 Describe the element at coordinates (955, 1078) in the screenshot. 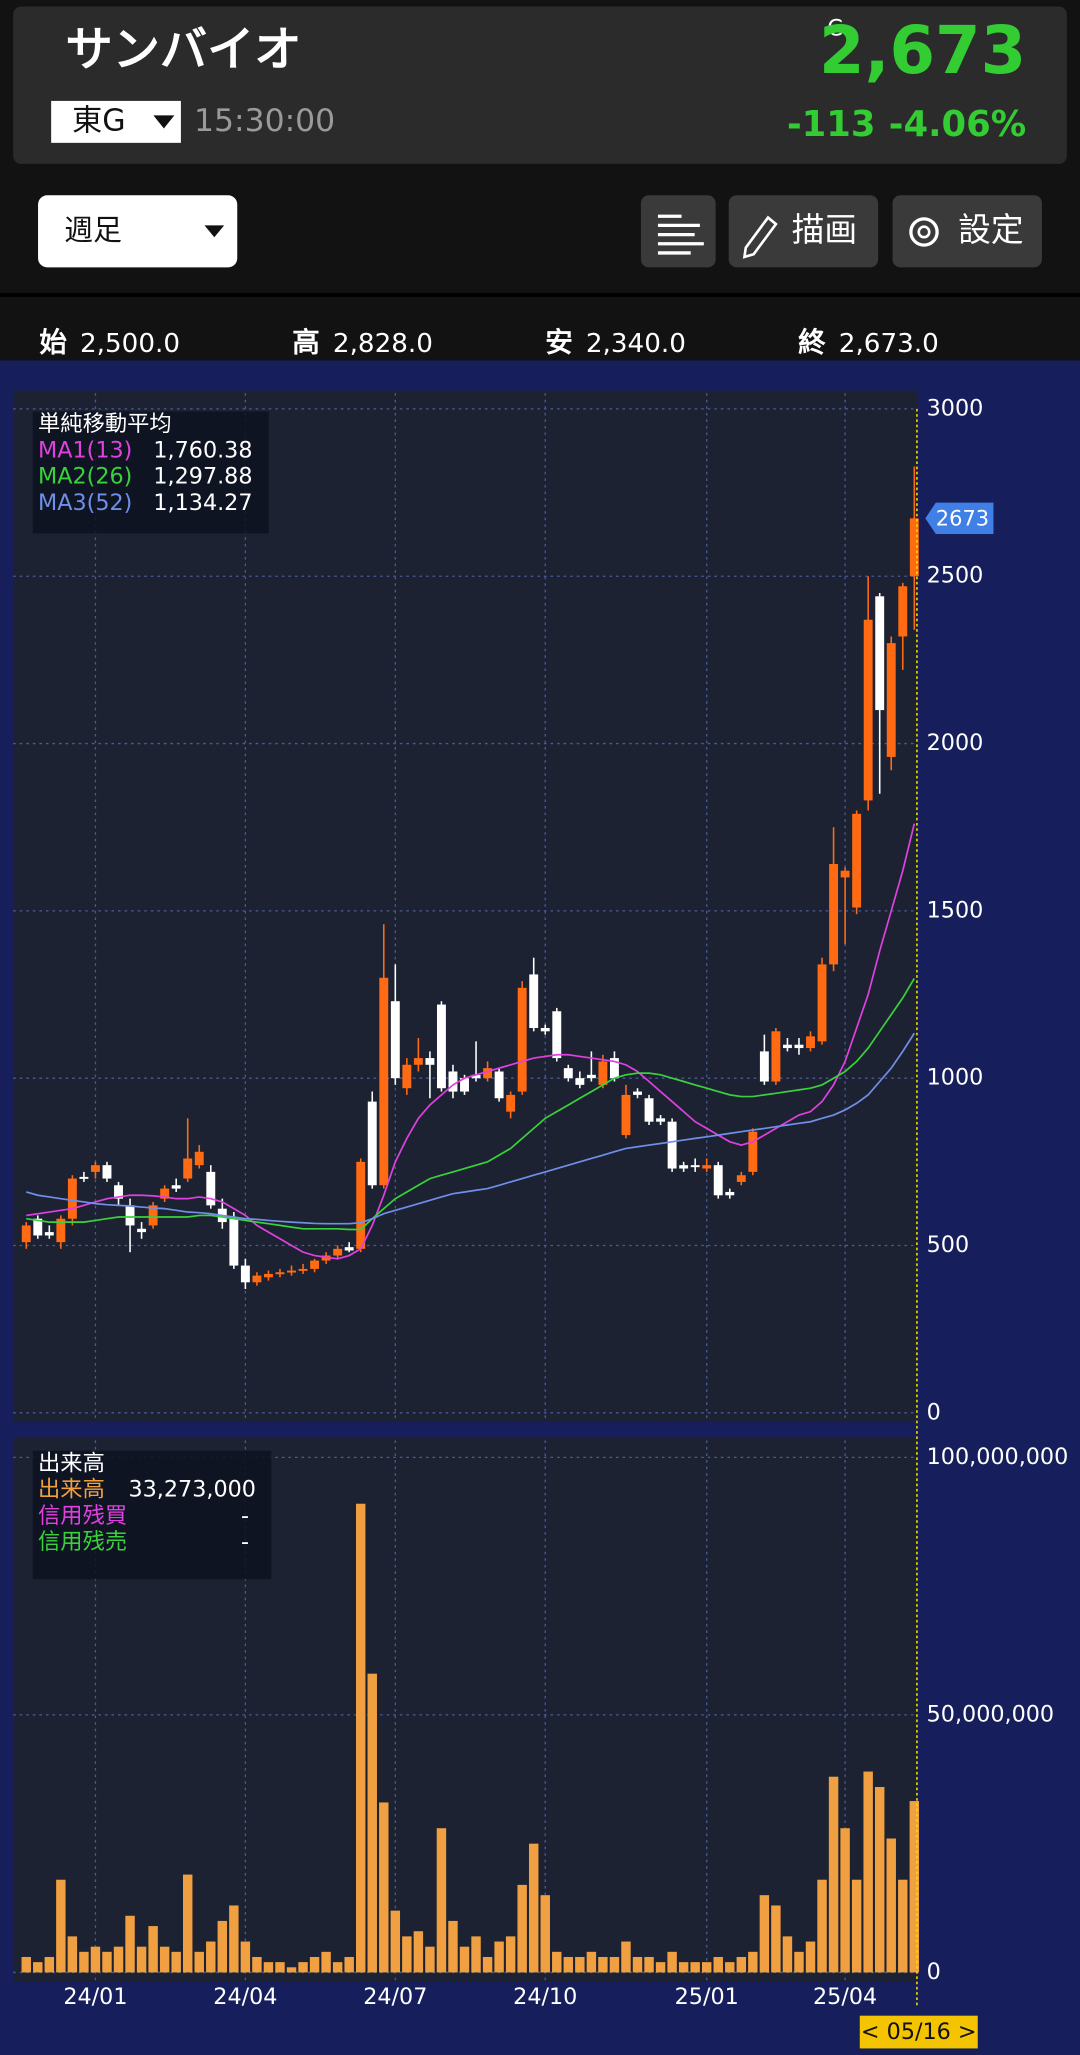

I see `y-tick-label: 1000` at that location.